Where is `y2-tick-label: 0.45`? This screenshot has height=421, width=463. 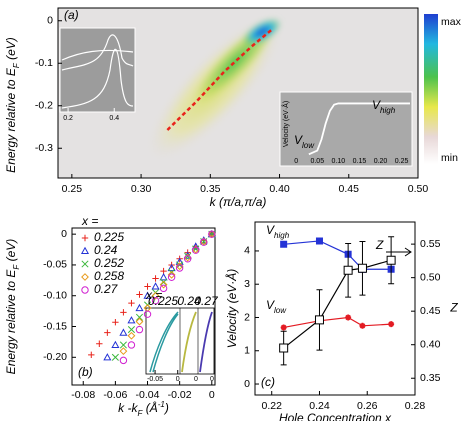 y2-tick-label: 0.45 is located at coordinates (430, 311).